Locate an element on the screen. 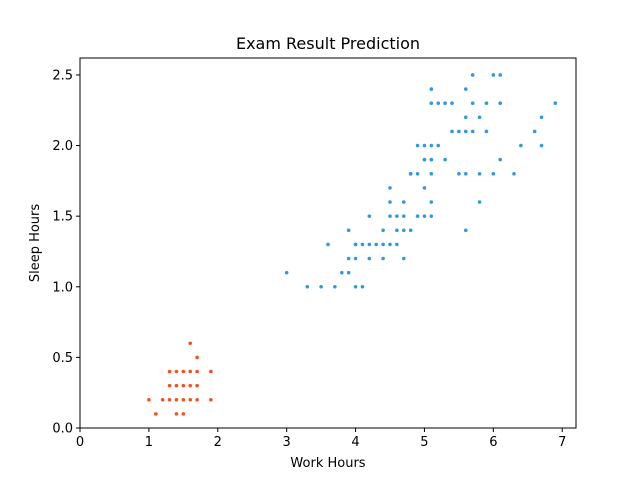  x-tick-label: 3 is located at coordinates (287, 442).